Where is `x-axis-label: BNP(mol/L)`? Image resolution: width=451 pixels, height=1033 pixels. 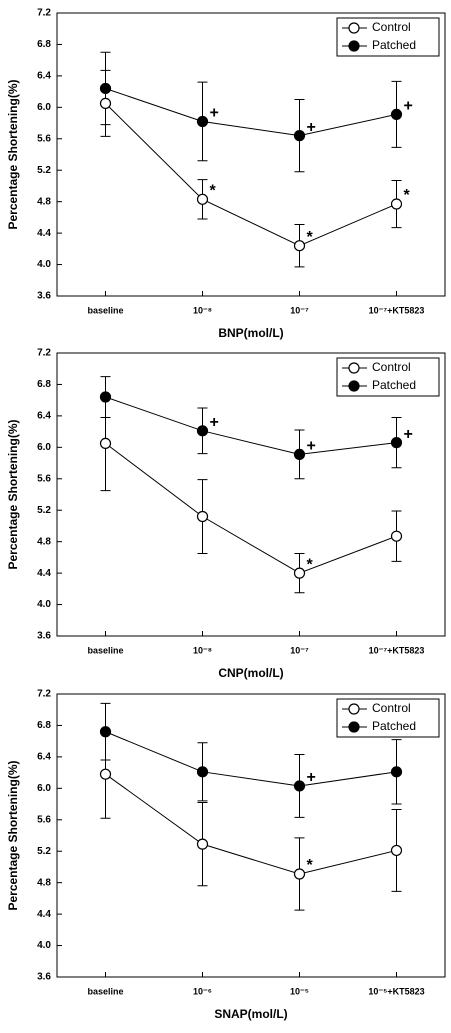 x-axis-label: BNP(mol/L) is located at coordinates (250, 333).